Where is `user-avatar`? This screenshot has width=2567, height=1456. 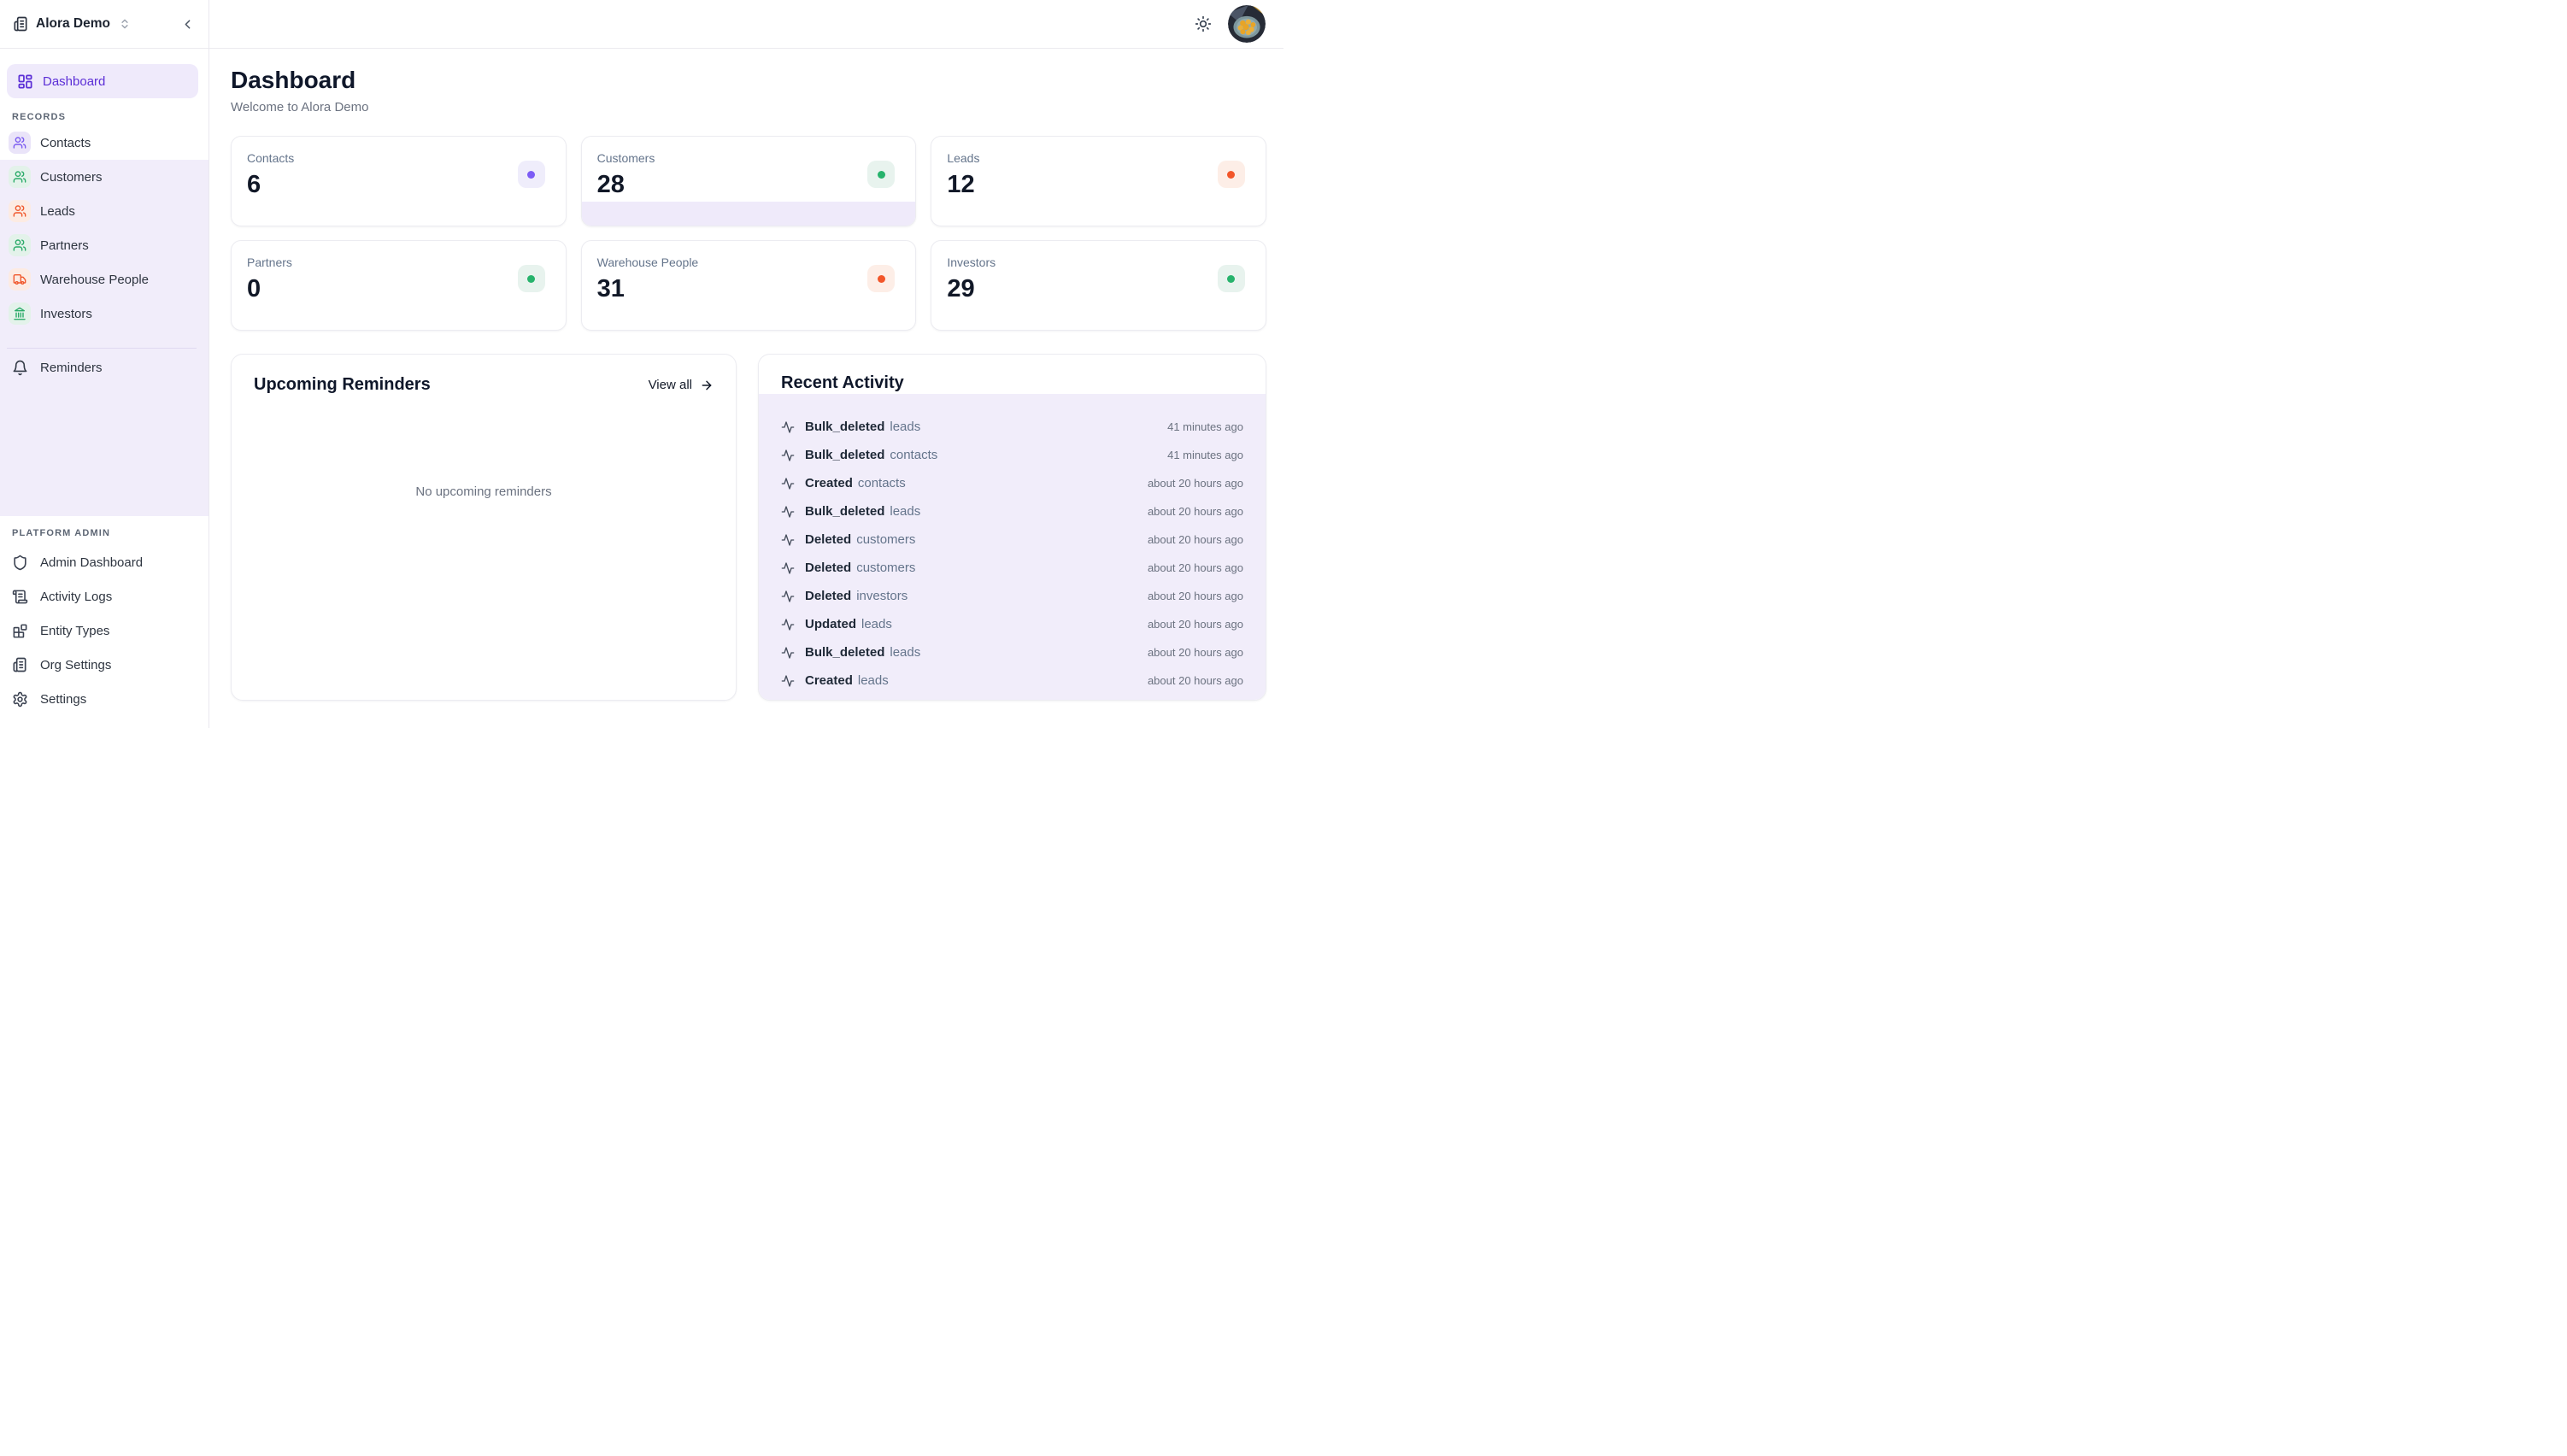
user-avatar is located at coordinates (1247, 24).